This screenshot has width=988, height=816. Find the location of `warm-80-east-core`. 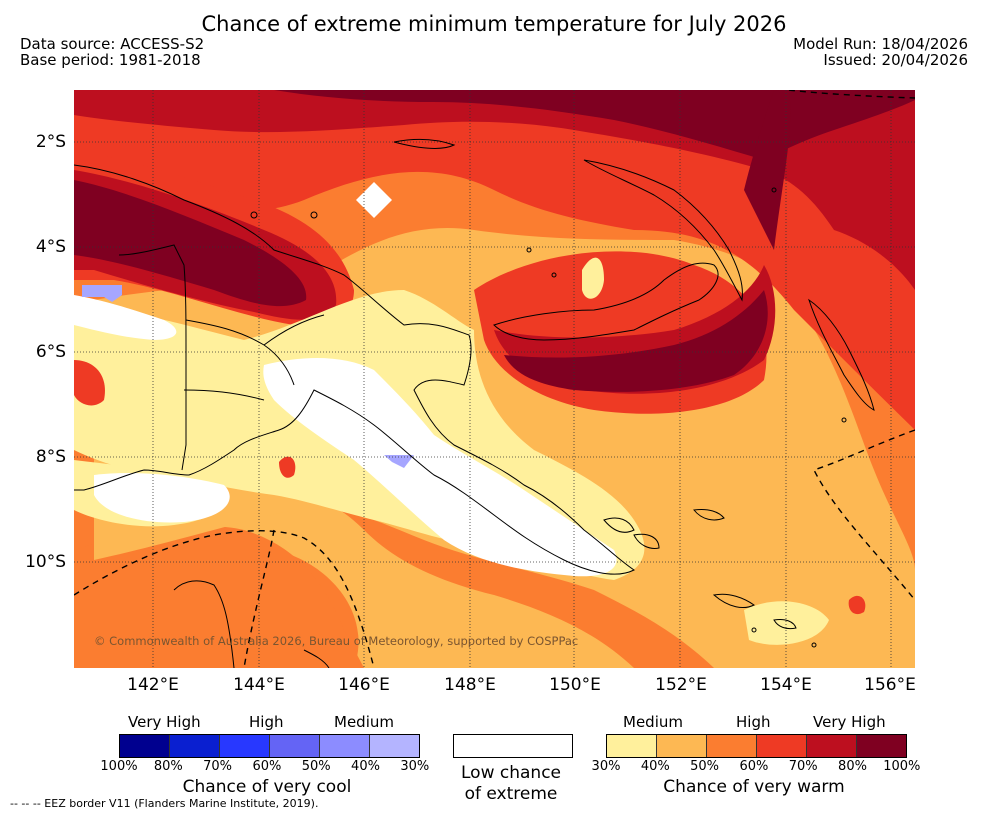

warm-80-east-core is located at coordinates (636, 341).